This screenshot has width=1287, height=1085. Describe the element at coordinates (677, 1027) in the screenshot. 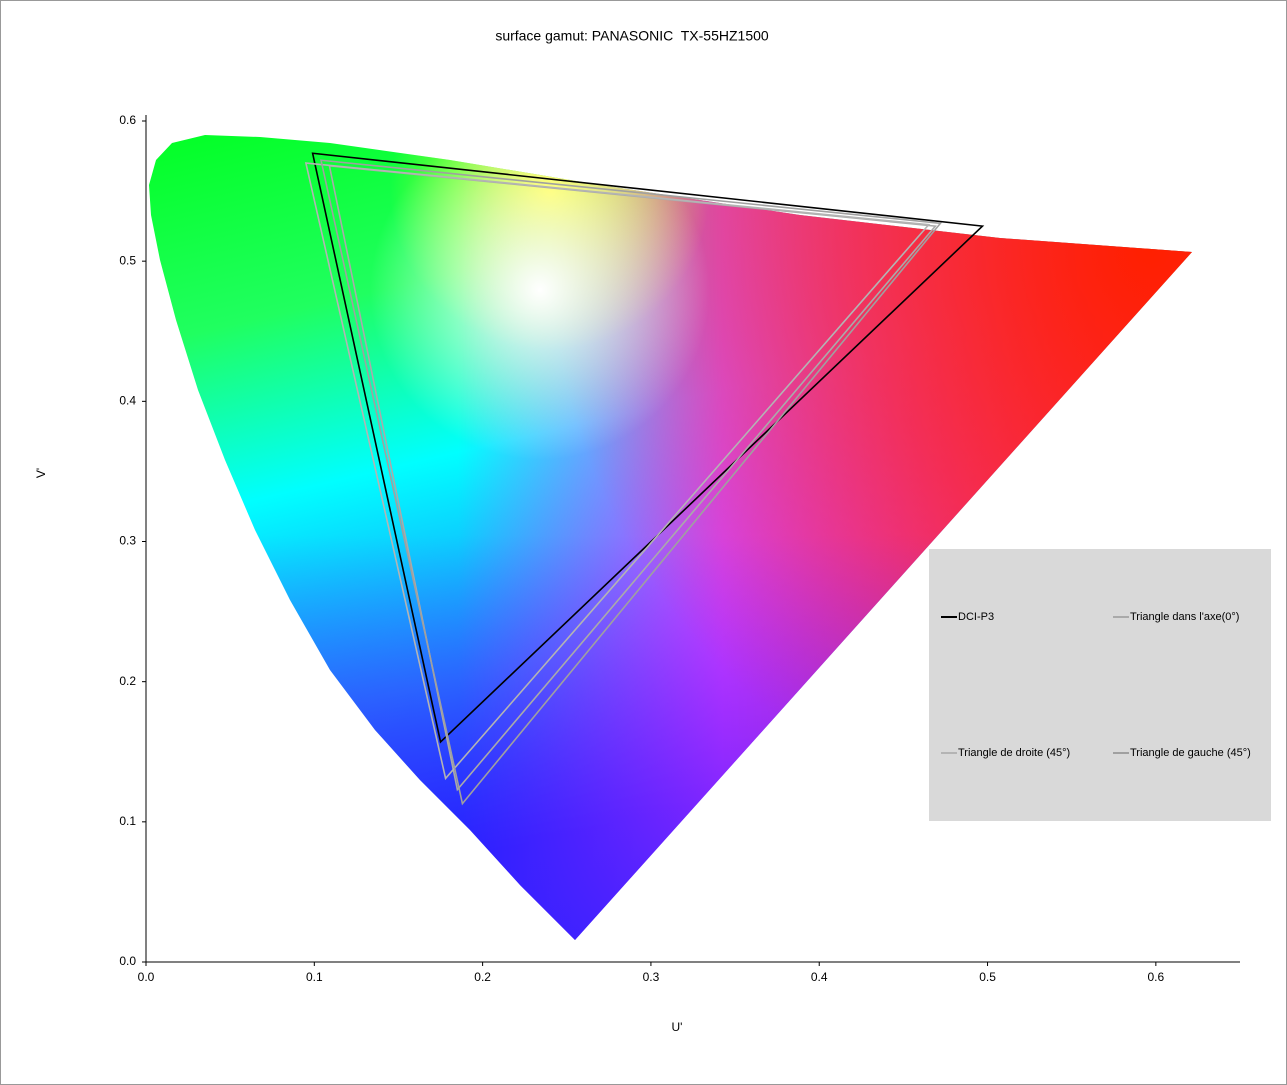

I see `x-axis-label: U'` at that location.